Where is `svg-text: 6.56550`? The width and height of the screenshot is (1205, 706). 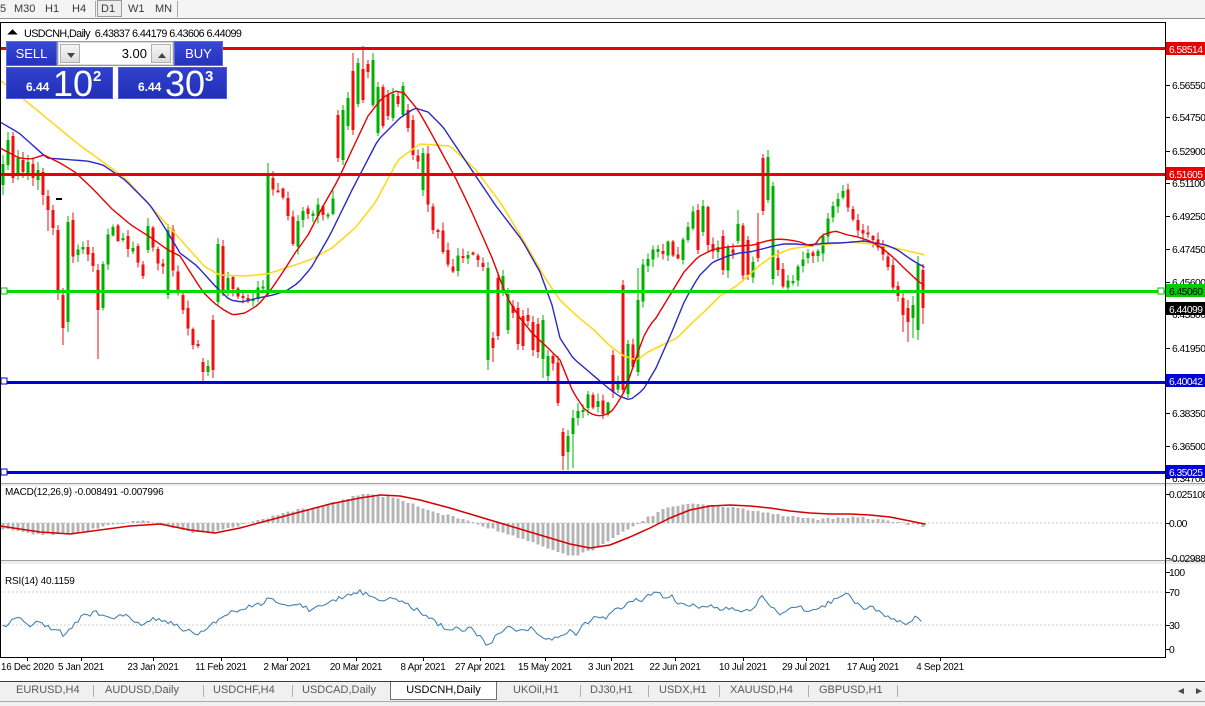 svg-text: 6.56550 is located at coordinates (1188, 86).